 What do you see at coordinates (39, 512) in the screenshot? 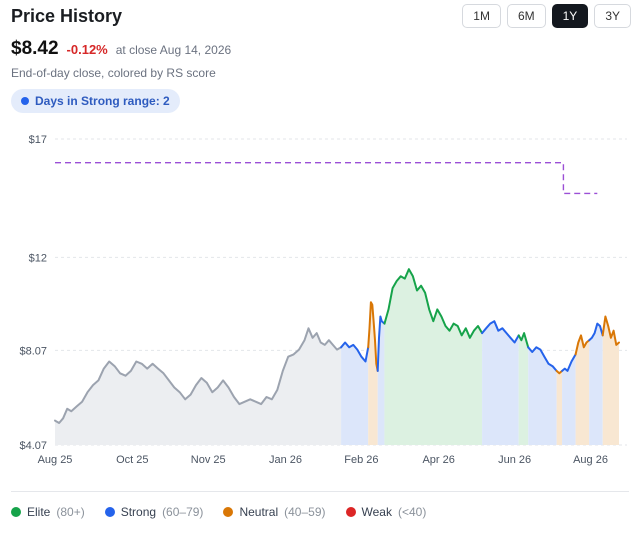
I see `legend-label: Elite` at bounding box center [39, 512].